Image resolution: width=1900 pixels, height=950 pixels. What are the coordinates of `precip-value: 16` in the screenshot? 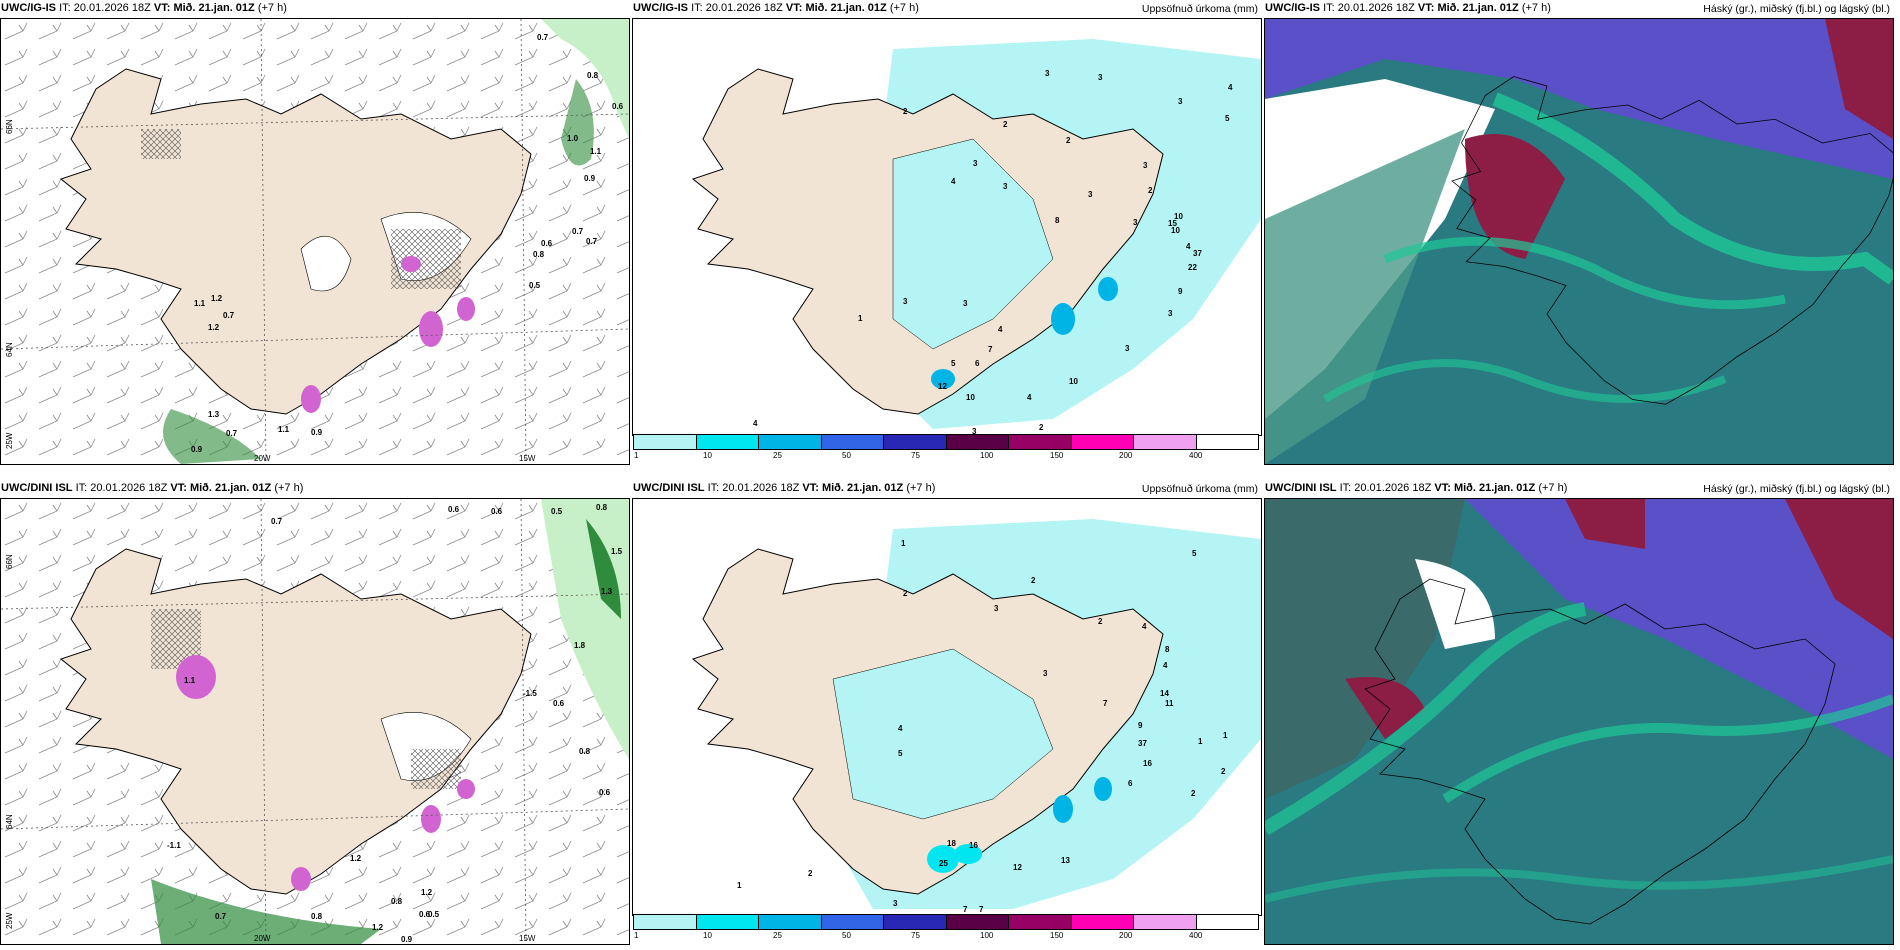 It's located at (973, 845).